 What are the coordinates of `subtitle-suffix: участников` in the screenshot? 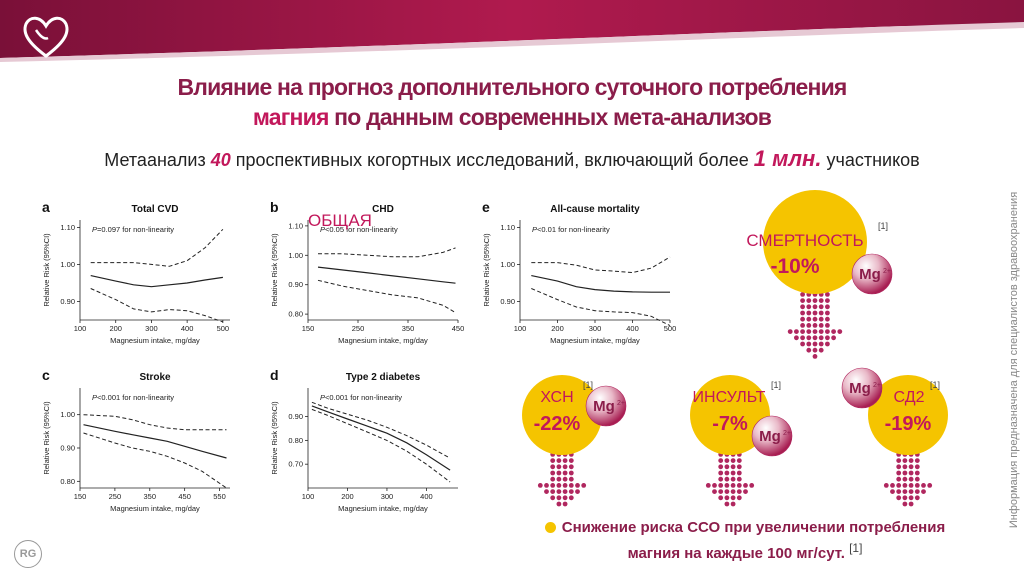 It's located at (870, 160).